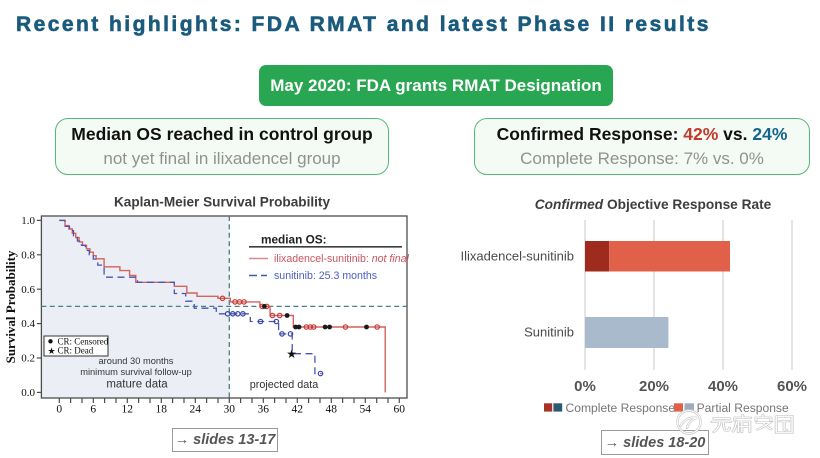 Image resolution: width=820 pixels, height=458 pixels. Describe the element at coordinates (400, 410) in the screenshot. I see `svg-text: 60` at that location.